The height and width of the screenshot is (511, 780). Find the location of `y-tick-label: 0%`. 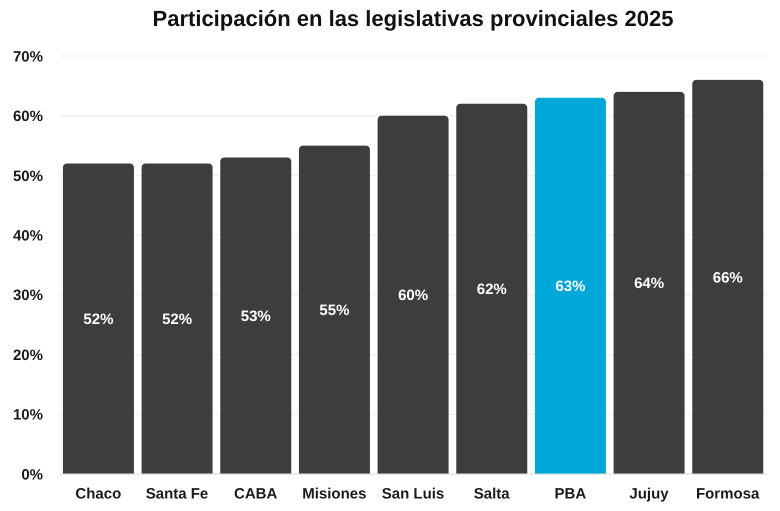

y-tick-label: 0% is located at coordinates (32, 475).